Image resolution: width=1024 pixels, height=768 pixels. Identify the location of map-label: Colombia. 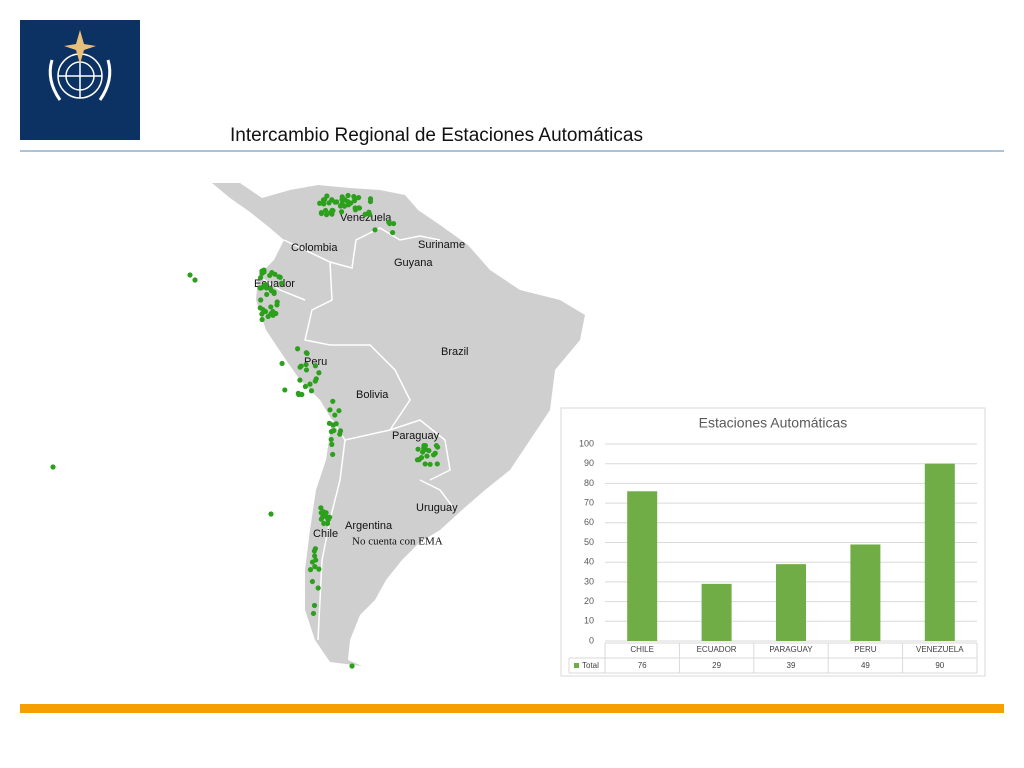
(314, 248).